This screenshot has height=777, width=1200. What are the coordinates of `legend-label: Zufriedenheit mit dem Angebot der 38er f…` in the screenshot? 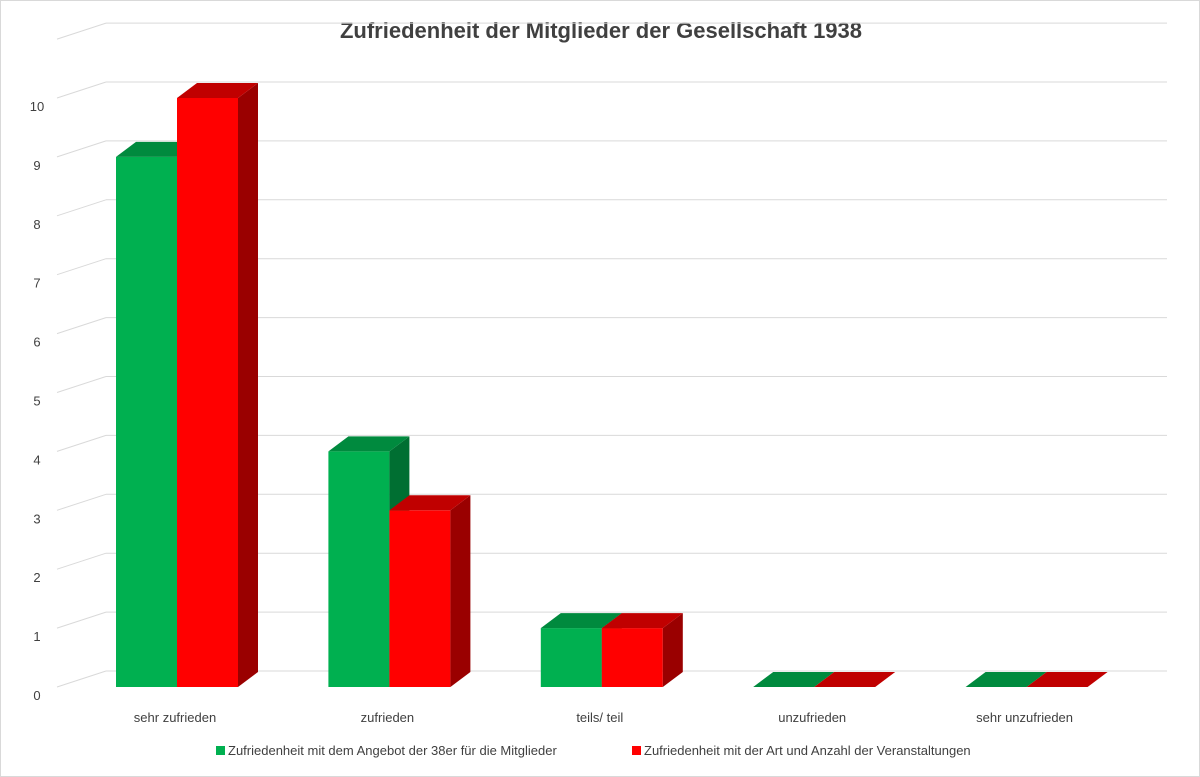 It's located at (392, 750).